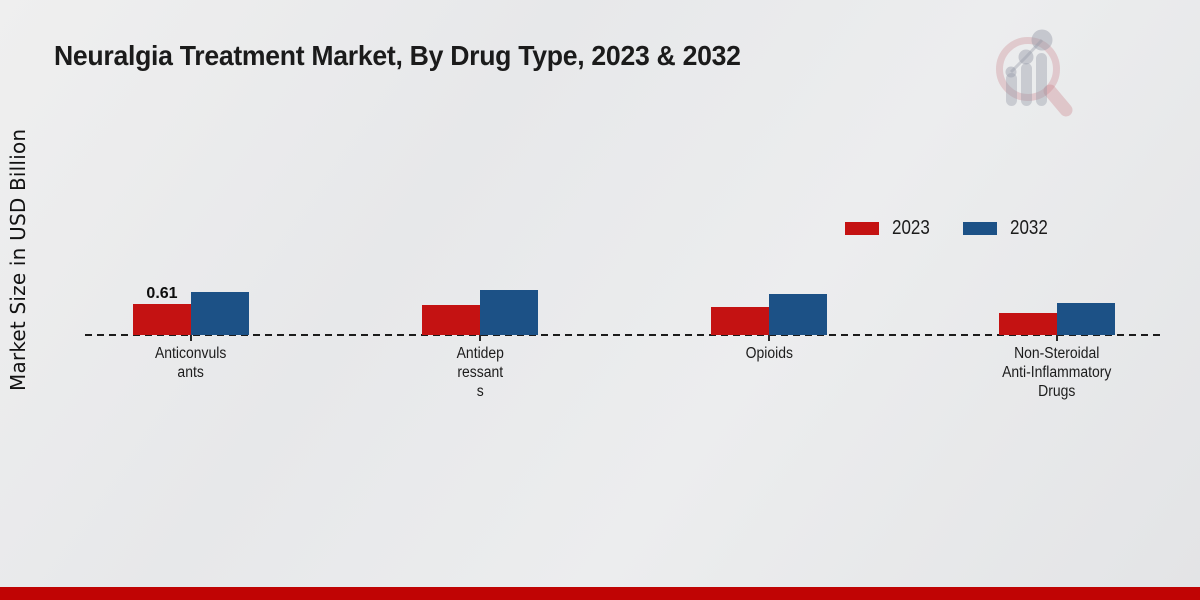 The image size is (1200, 600). Describe the element at coordinates (1008, 228) in the screenshot. I see `legend-item-2032: 2032` at that location.